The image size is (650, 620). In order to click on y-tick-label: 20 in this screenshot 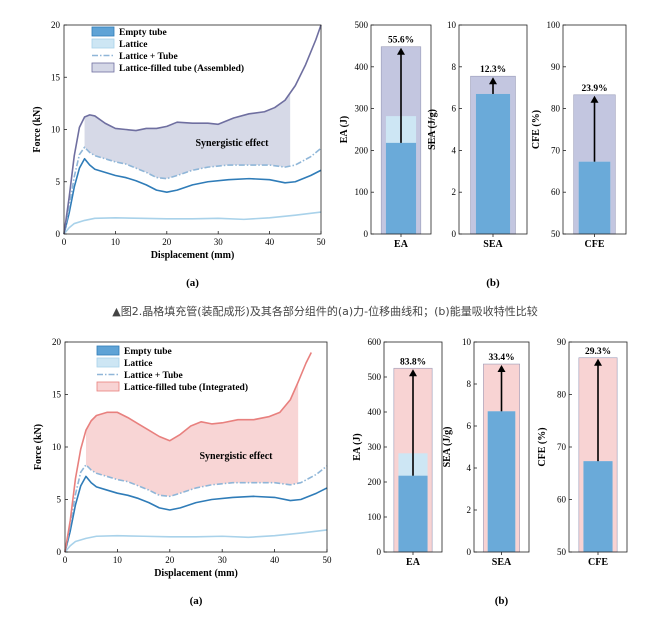, I will do `click(56, 25)`.